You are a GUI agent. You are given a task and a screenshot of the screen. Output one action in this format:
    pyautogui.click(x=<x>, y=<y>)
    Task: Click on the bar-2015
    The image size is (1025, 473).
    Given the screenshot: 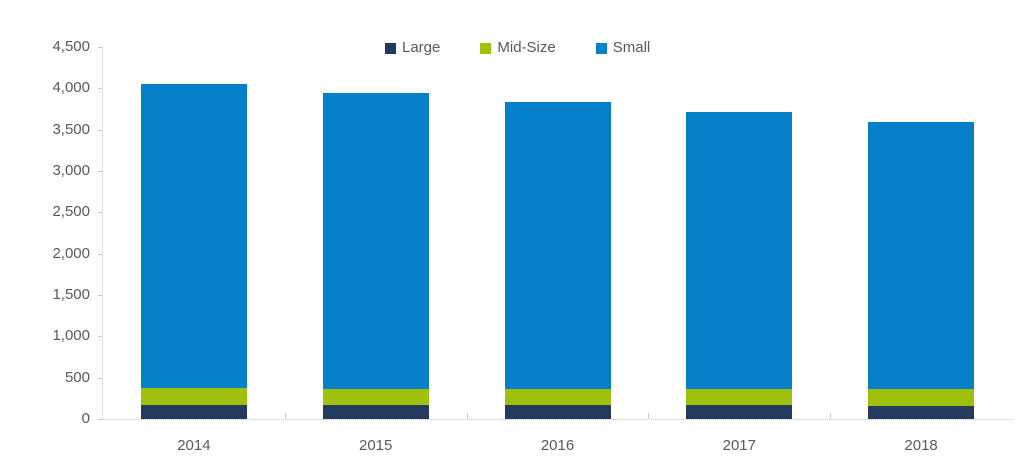 What is the action you would take?
    pyautogui.click(x=376, y=256)
    